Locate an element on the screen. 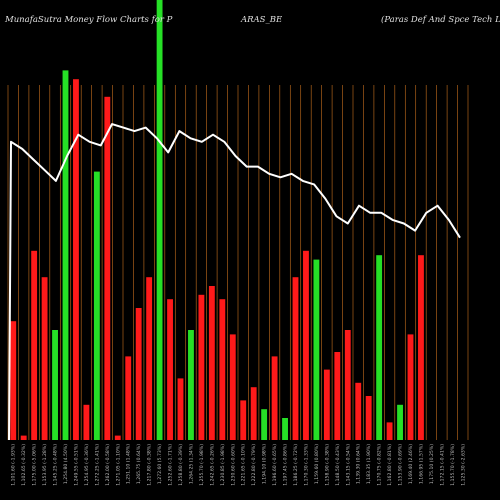 This screenshot has height=500, width=500. x-tick-label: 1,252.60 (-1.71%) is located at coordinates (171, 465).